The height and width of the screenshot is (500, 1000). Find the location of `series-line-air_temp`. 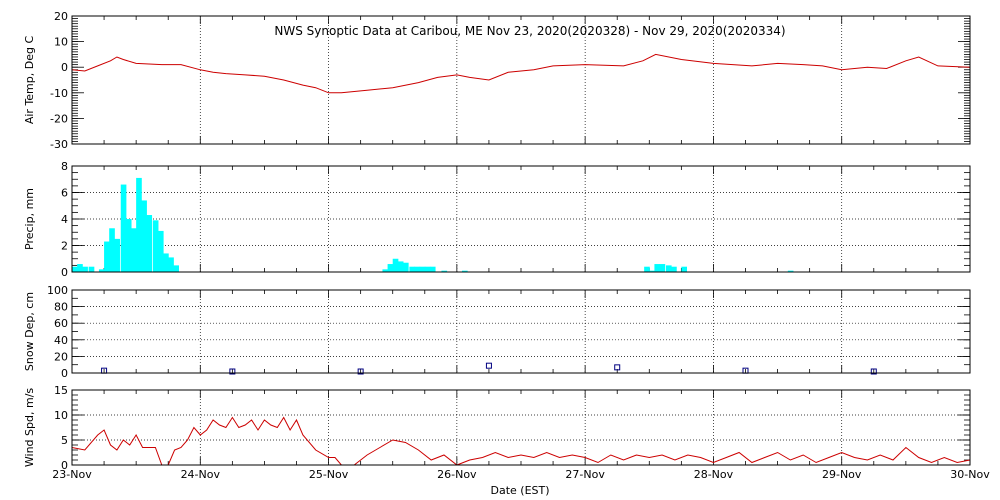

series-line-air_temp is located at coordinates (521, 73).